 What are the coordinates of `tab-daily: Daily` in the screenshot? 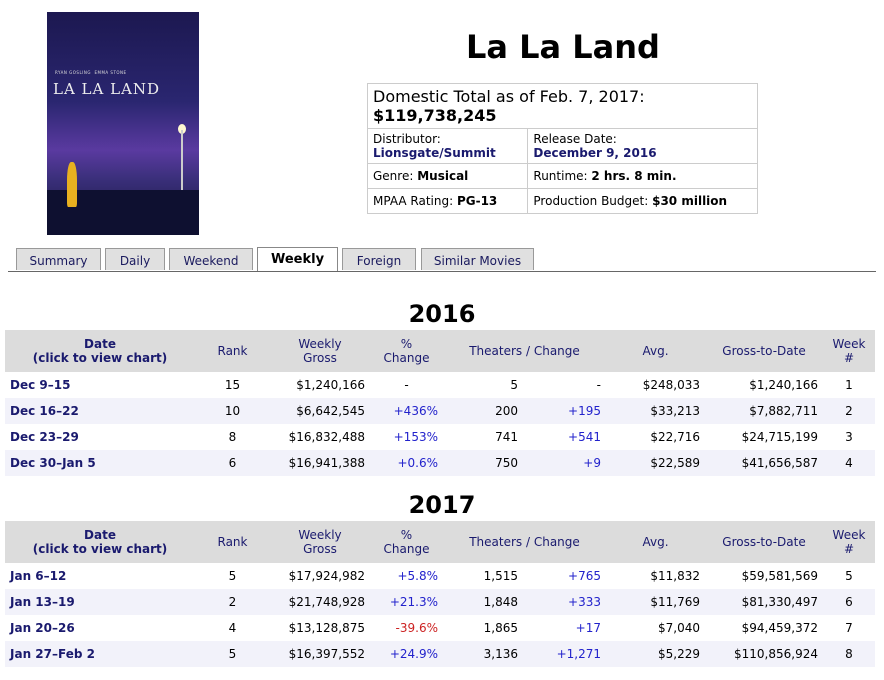 It's located at (135, 259).